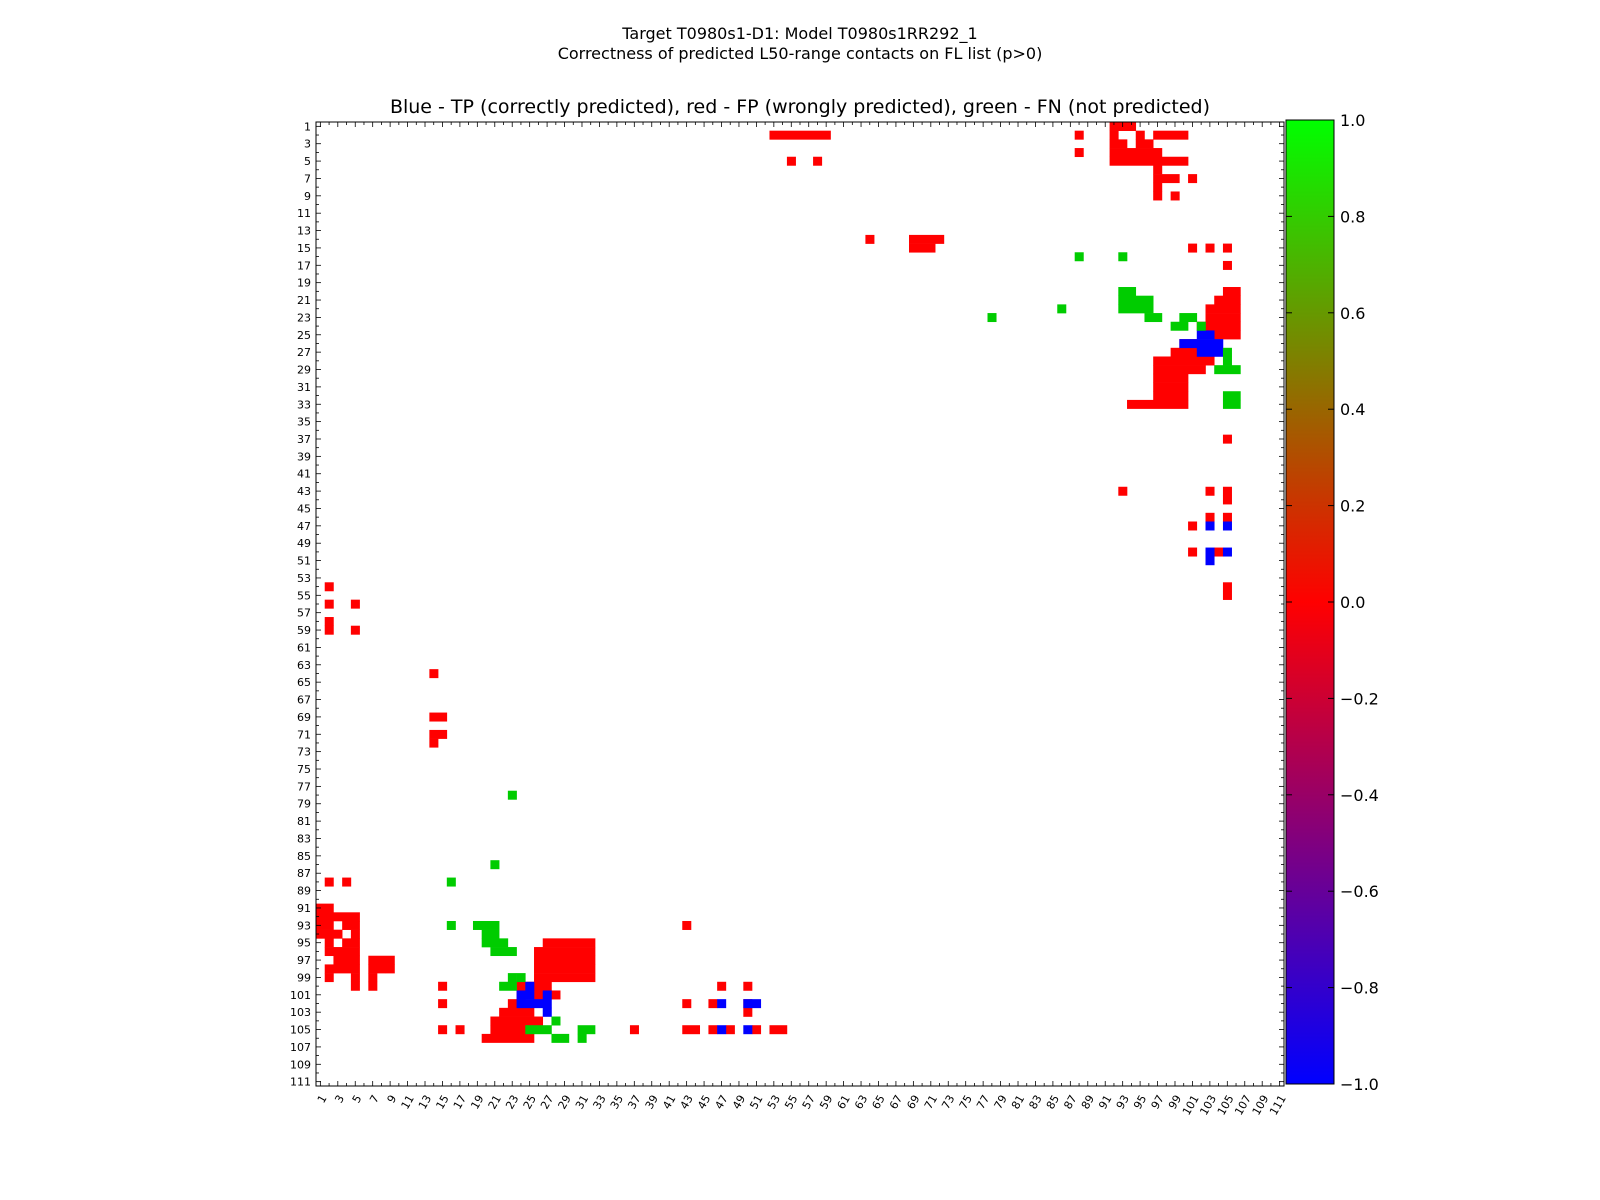 The height and width of the screenshot is (1200, 1600). I want to click on x-tick-label: 15, so click(442, 1102).